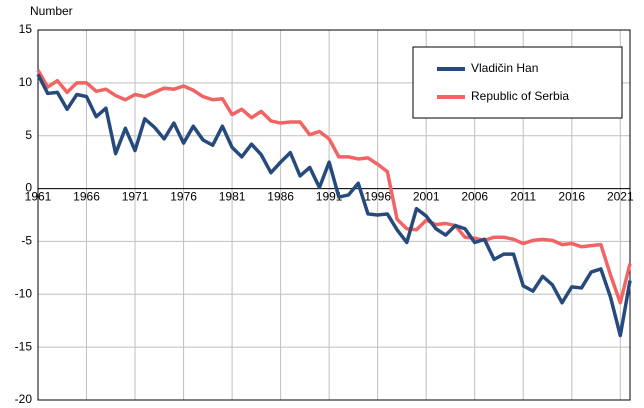 This screenshot has height=408, width=644. I want to click on x-tick-label: 2021, so click(620, 197).